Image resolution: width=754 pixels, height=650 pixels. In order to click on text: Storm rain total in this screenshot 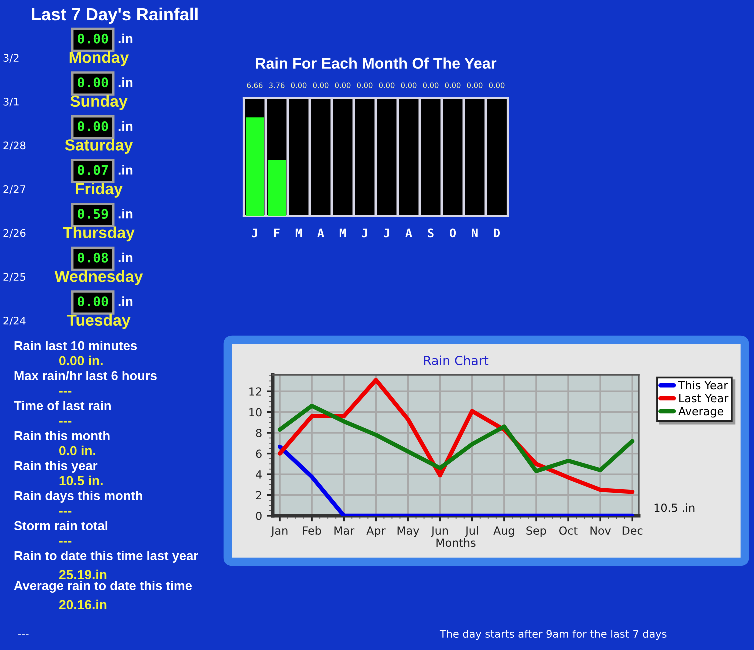, I will do `click(61, 525)`.